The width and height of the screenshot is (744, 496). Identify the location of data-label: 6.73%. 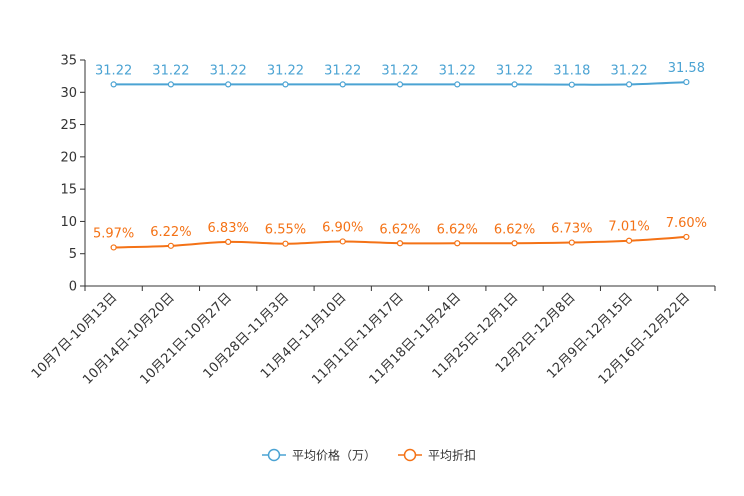
(571, 229).